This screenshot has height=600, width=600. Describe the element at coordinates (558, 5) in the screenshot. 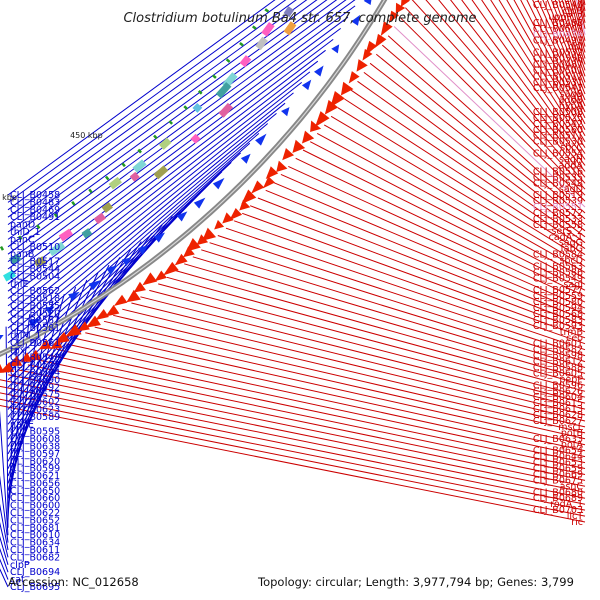

I see `gene-label: CLJ_B0540` at that location.